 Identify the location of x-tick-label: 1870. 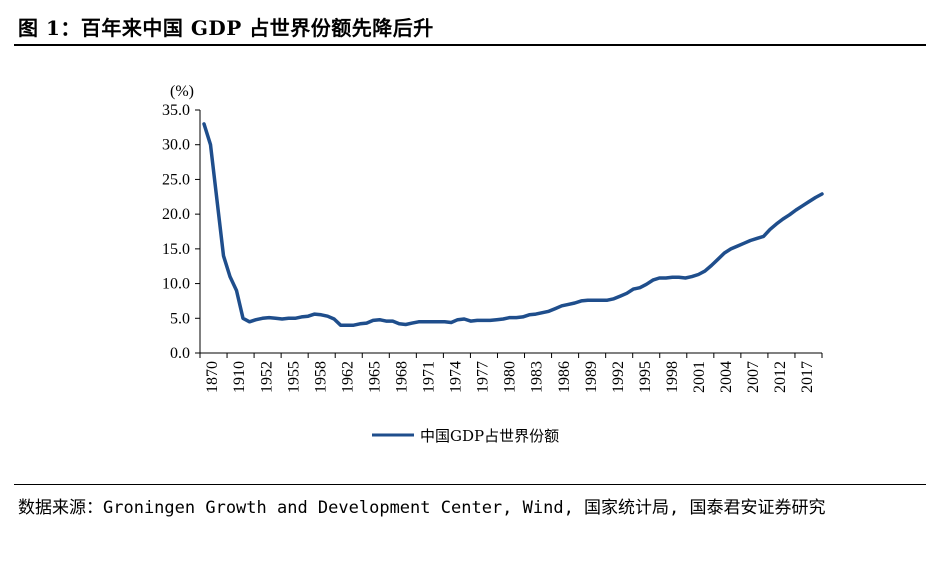
(212, 377).